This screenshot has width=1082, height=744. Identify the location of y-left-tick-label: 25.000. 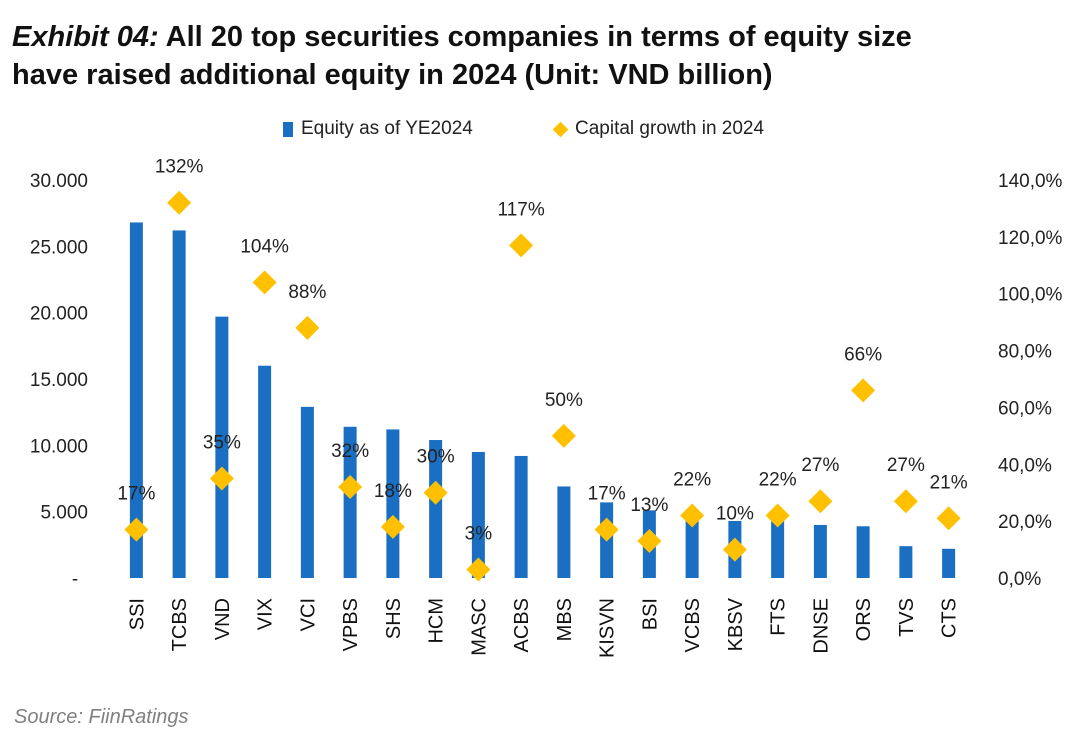
(59, 247).